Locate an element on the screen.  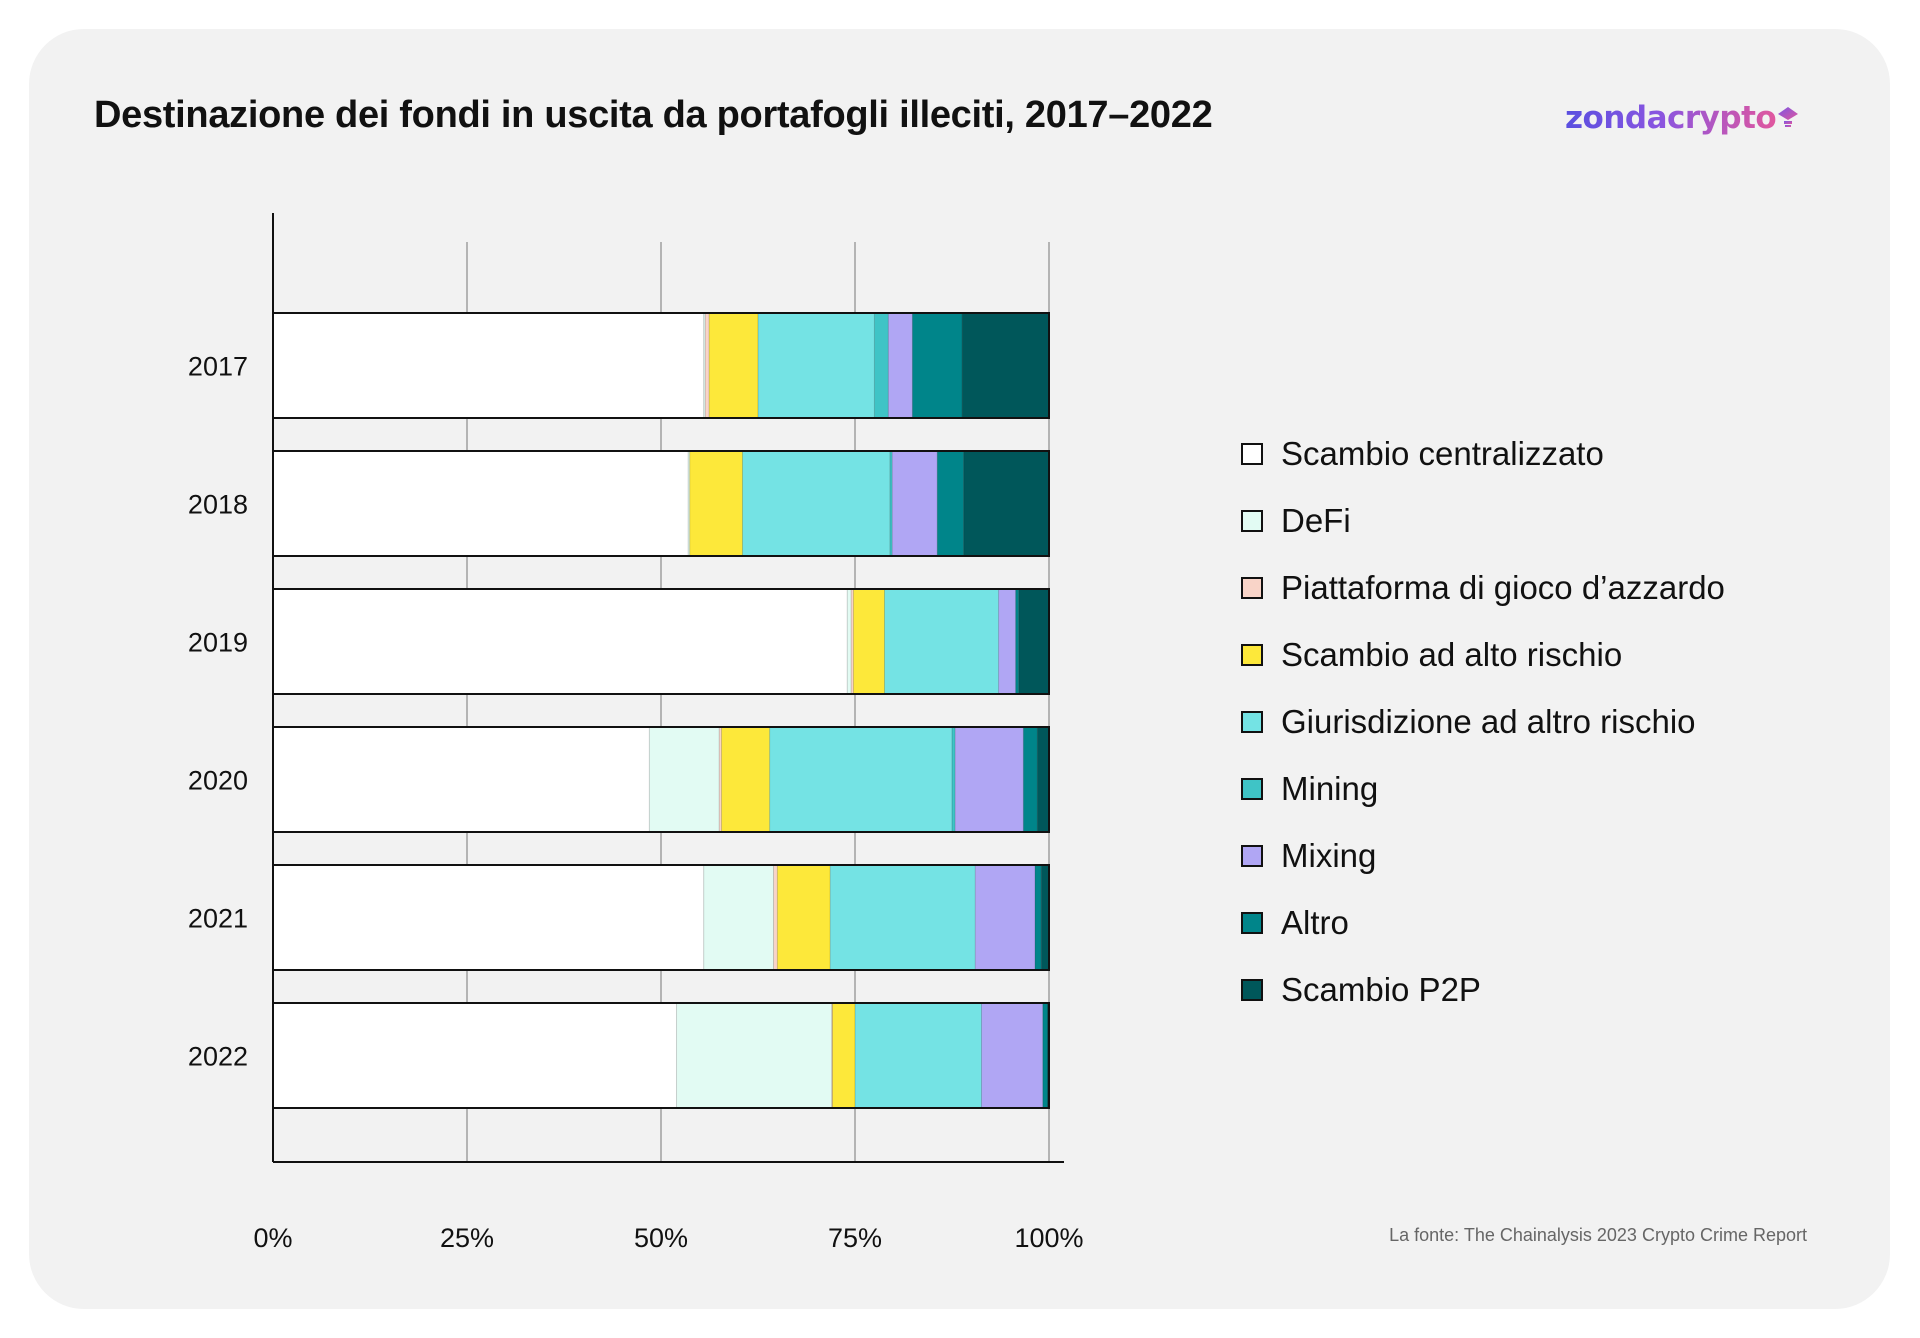
legend-label: Scambio P2P is located at coordinates (1381, 989).